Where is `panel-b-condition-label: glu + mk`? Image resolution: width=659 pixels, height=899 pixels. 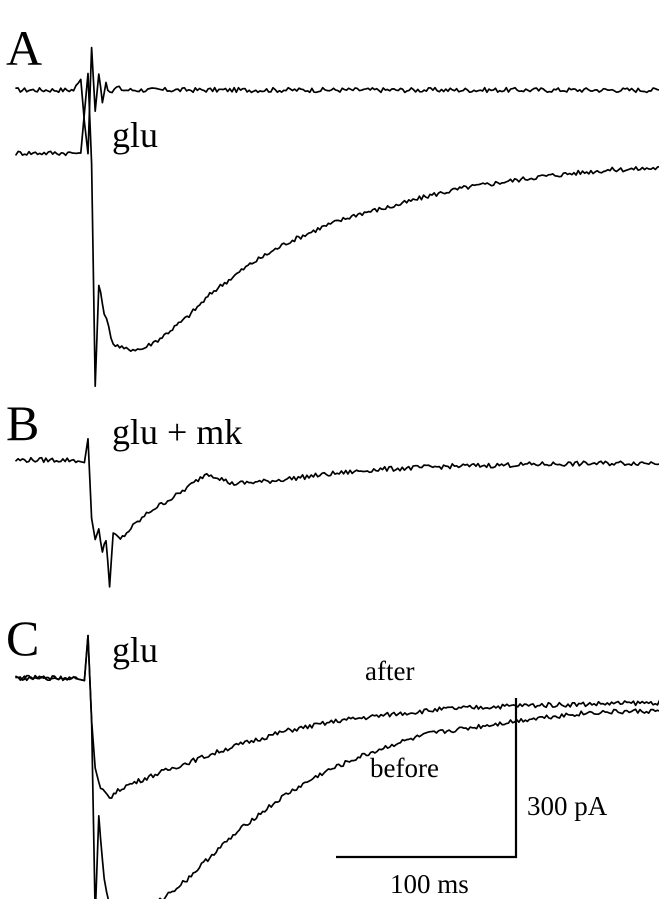 panel-b-condition-label: glu + mk is located at coordinates (177, 432).